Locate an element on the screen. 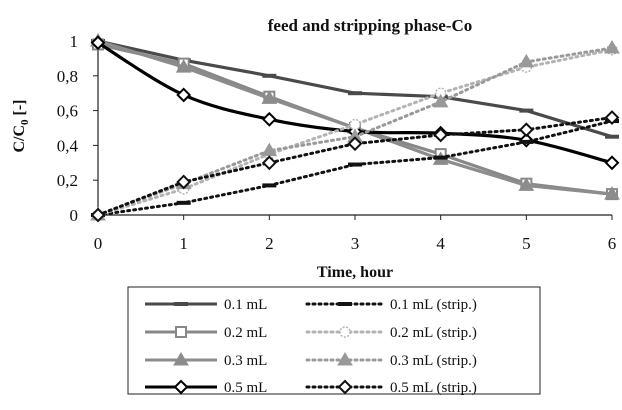 Image resolution: width=622 pixels, height=410 pixels. y-axis-label-main: C/C is located at coordinates (19, 139).